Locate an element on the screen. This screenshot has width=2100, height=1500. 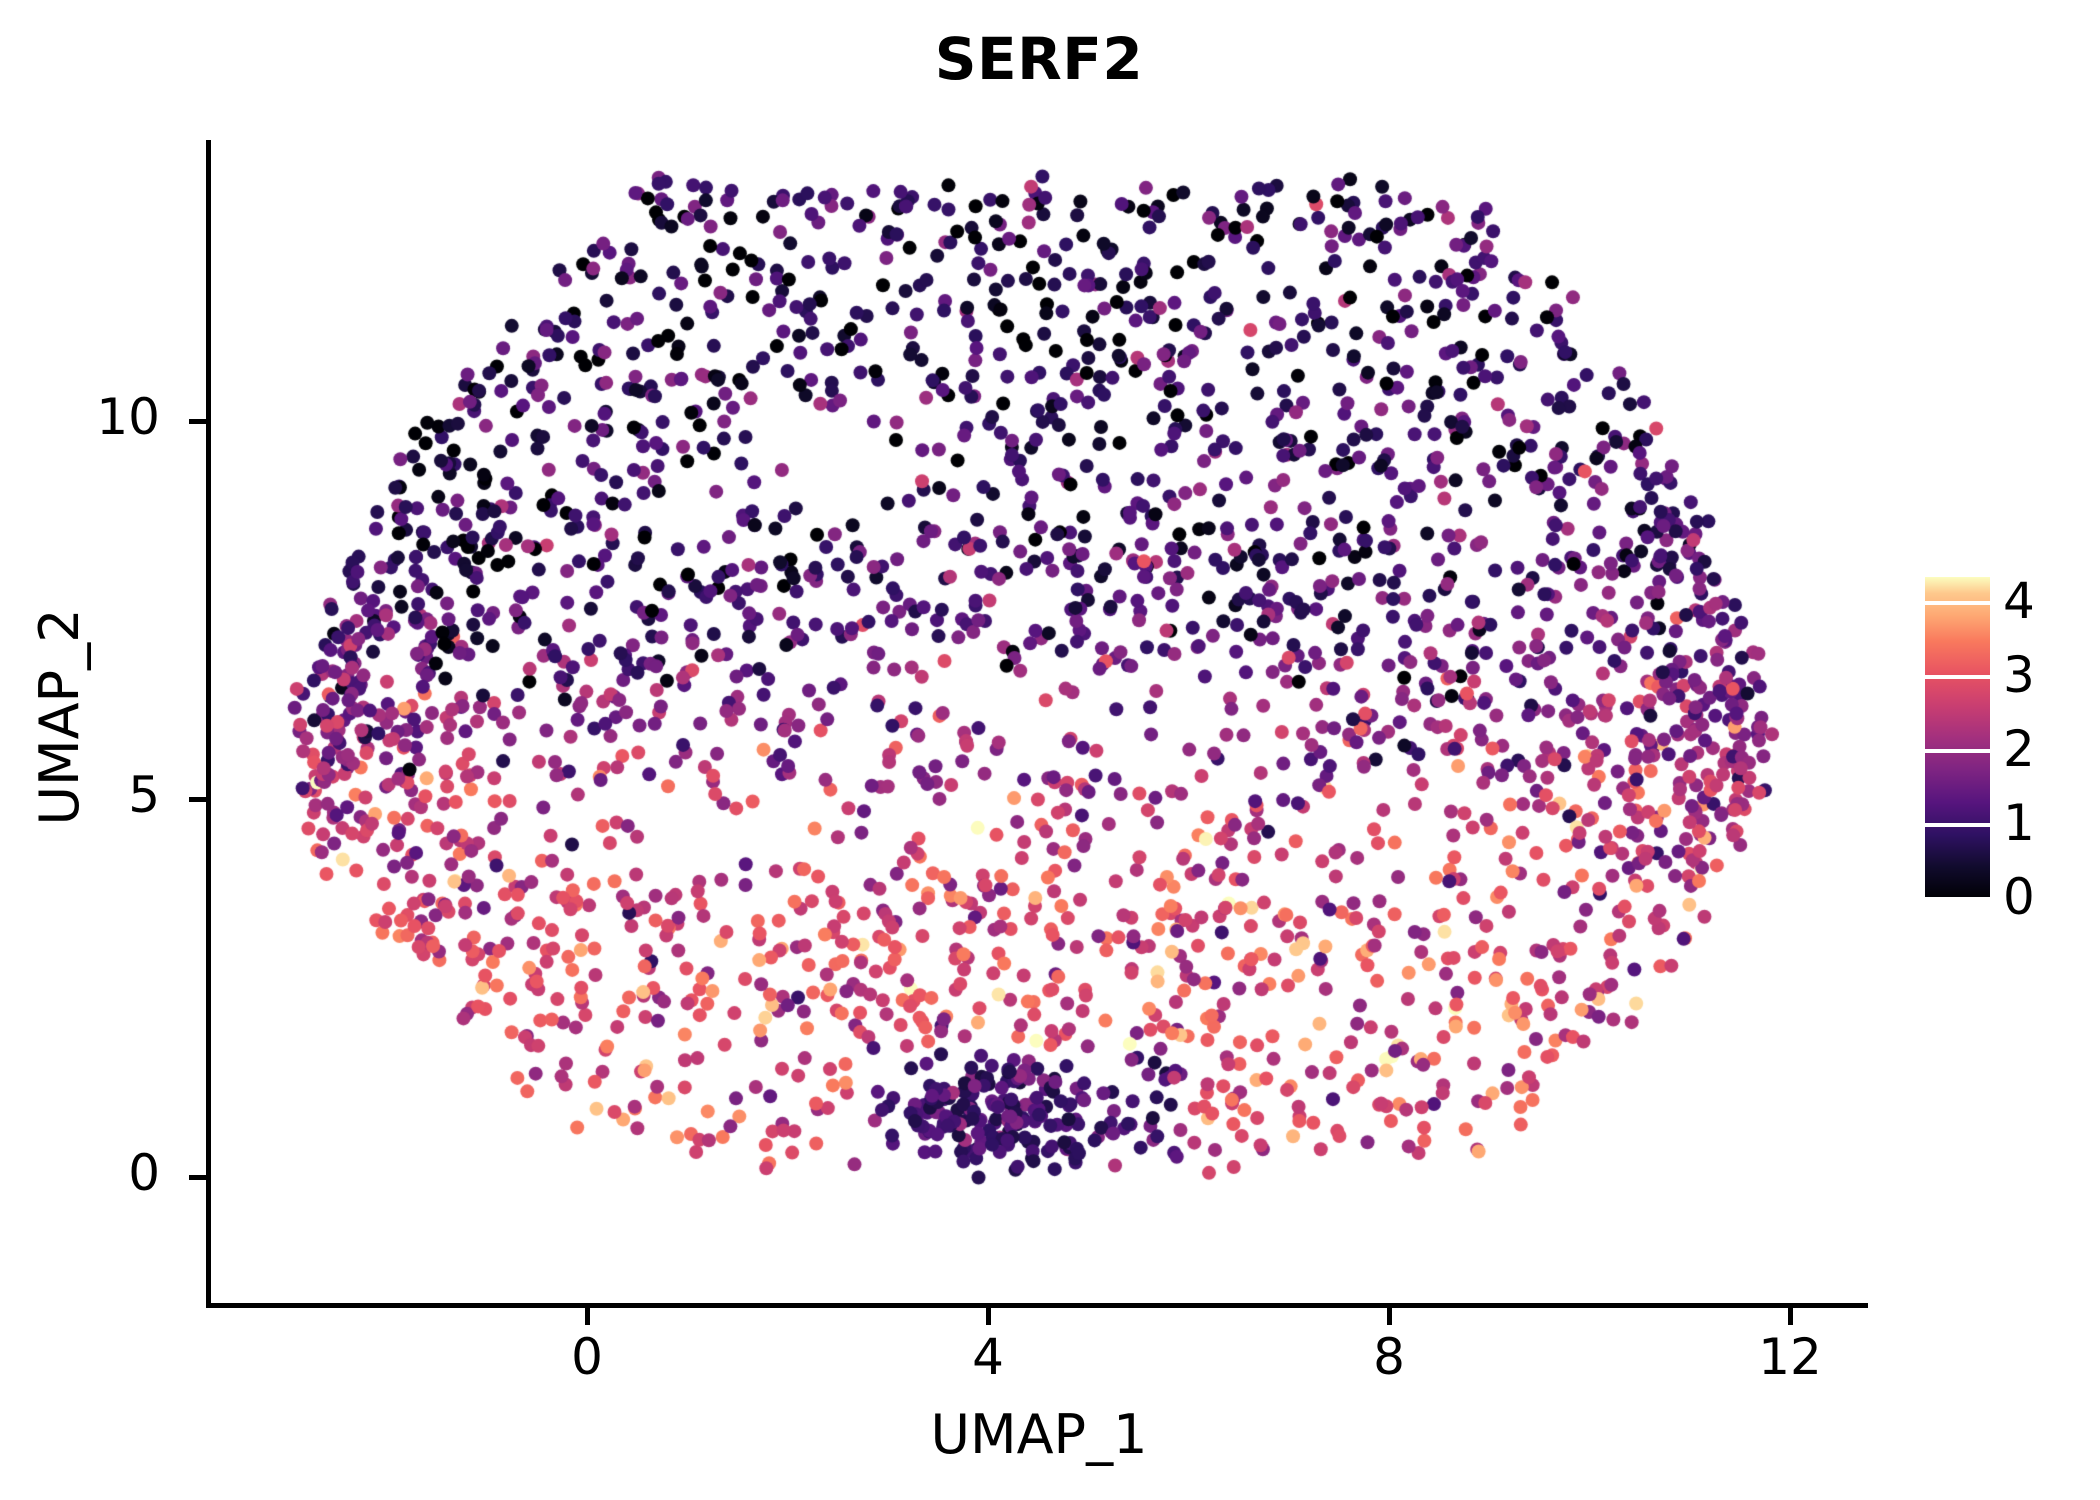
x-tick-label: 12 is located at coordinates (1790, 1357).